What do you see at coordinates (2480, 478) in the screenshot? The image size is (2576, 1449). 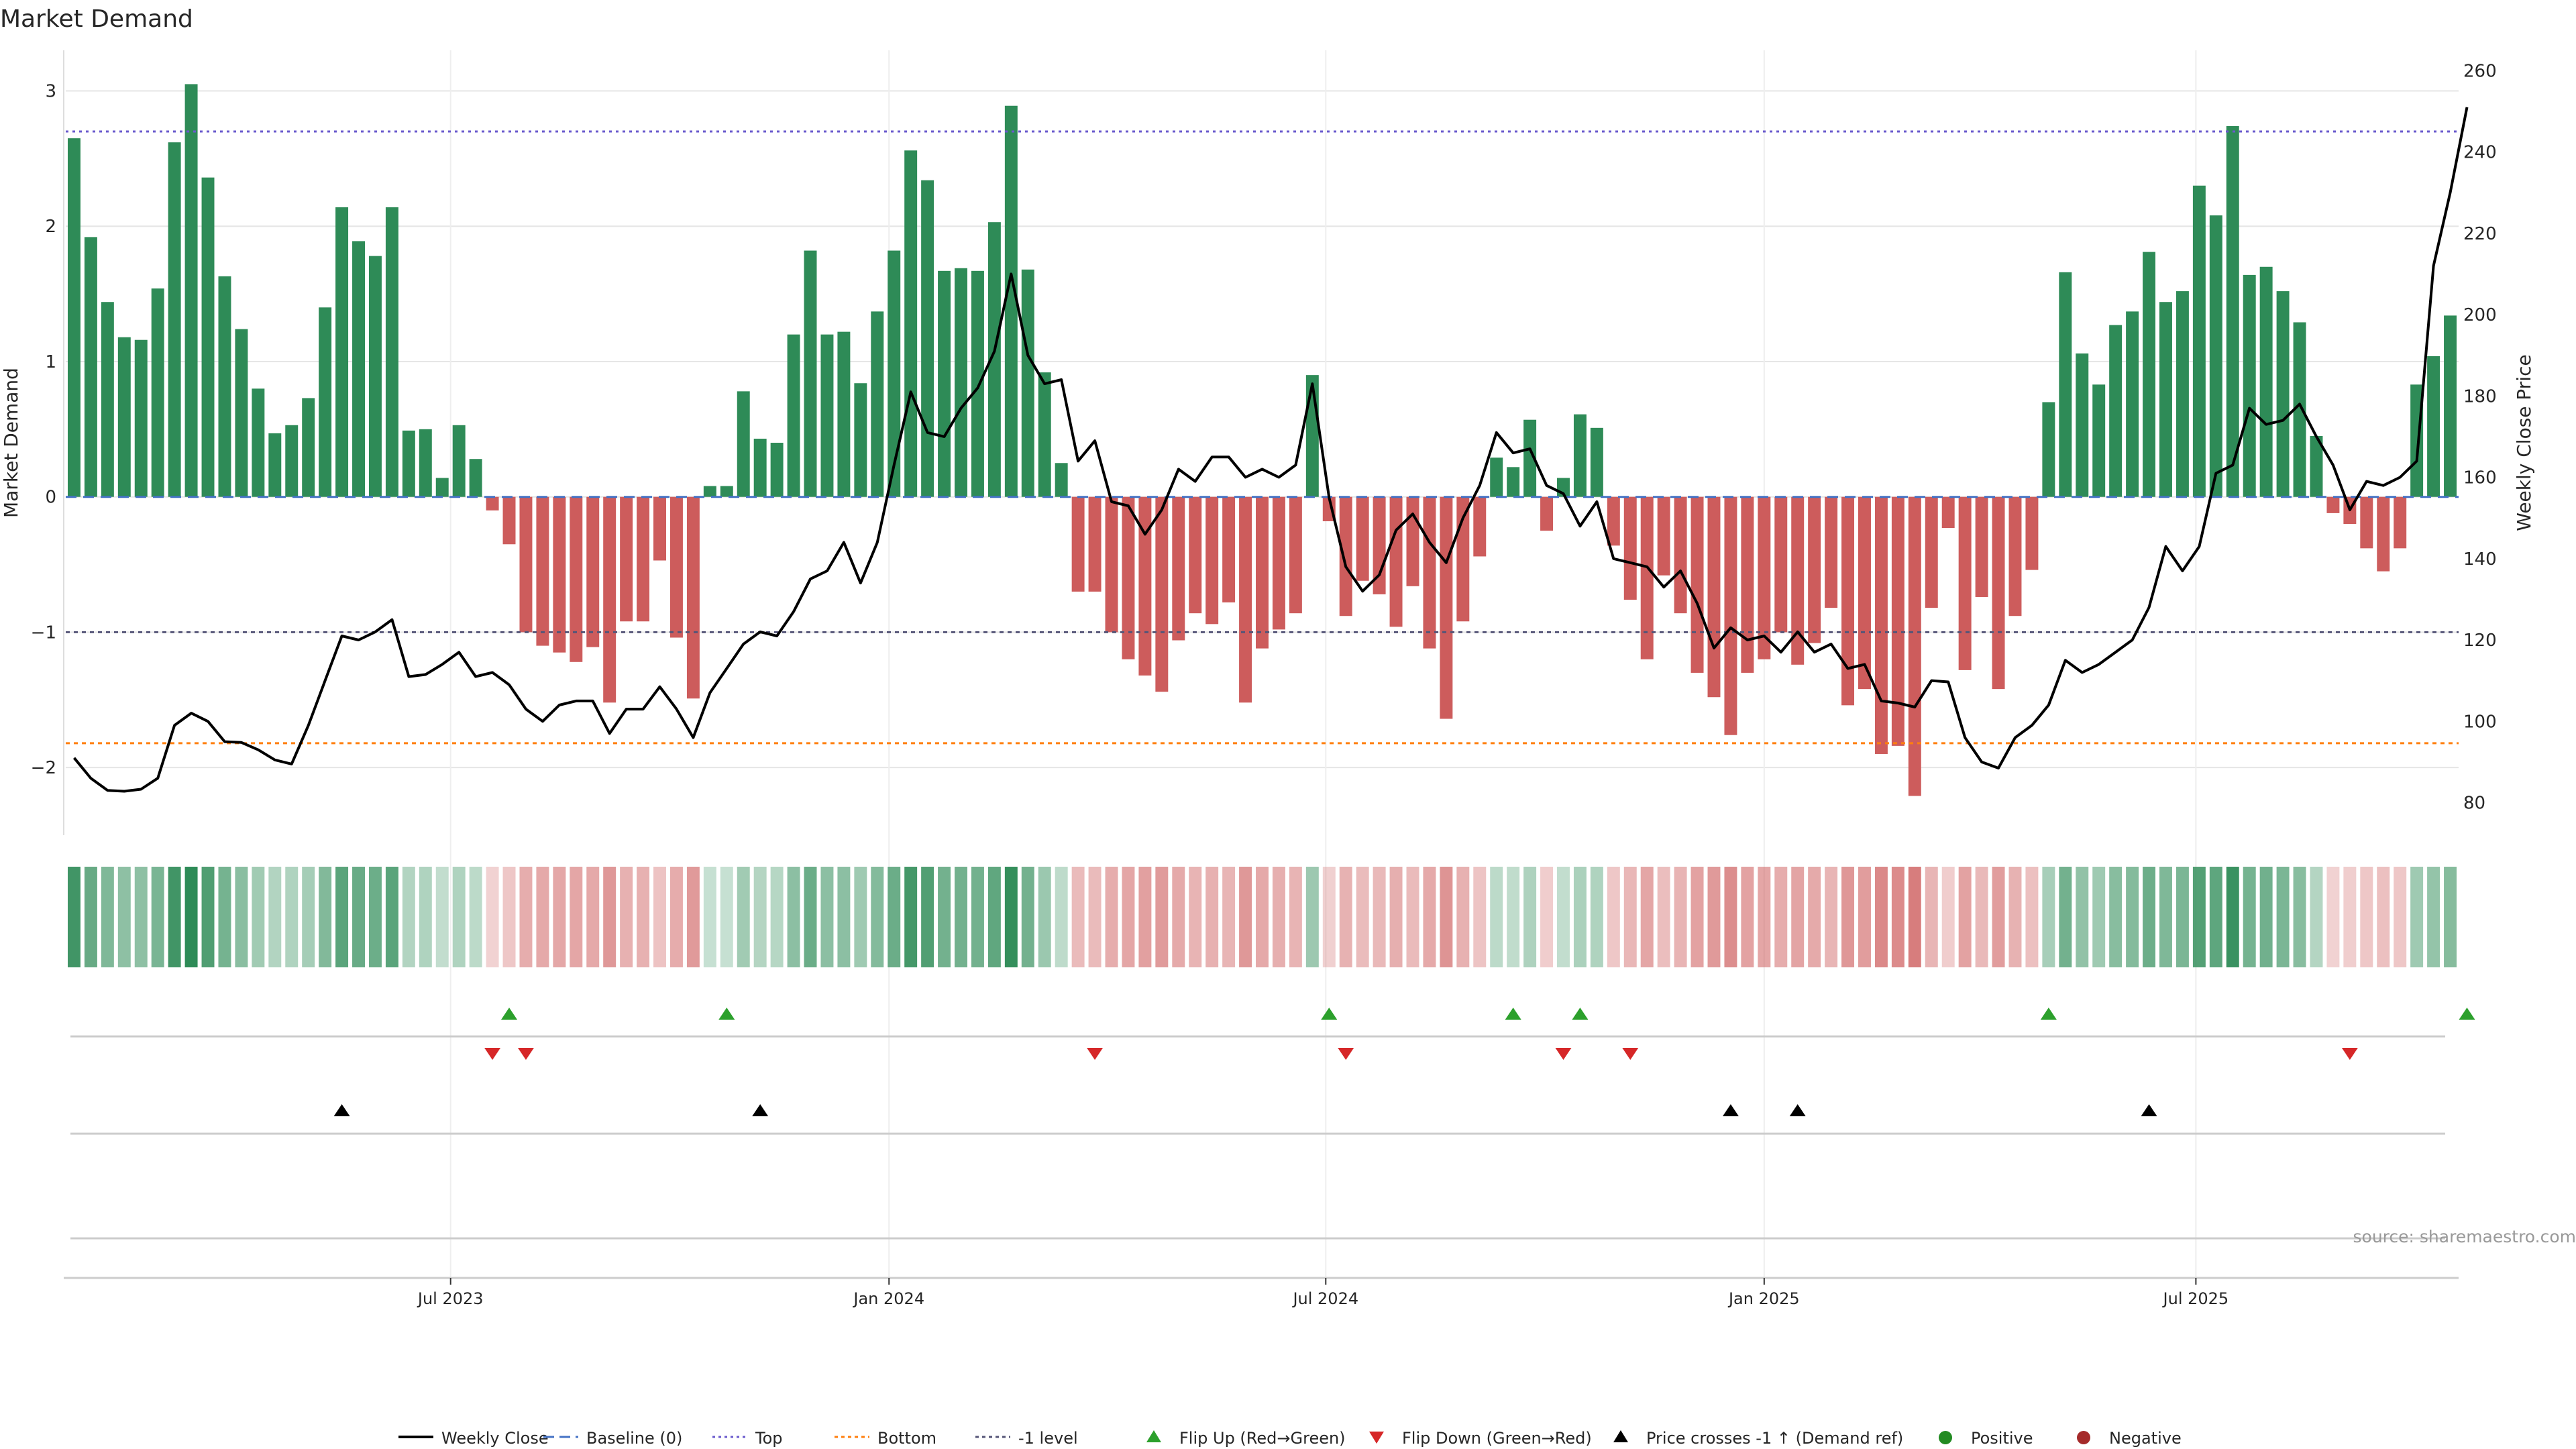 I see `y-right-tick-label: 160` at bounding box center [2480, 478].